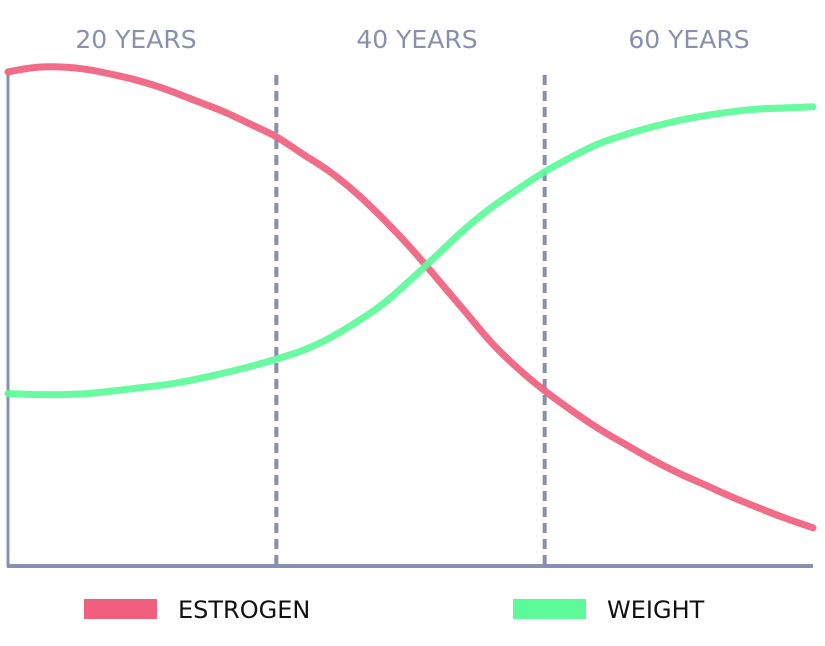 Image resolution: width=825 pixels, height=646 pixels. I want to click on legend-label-weight: WEIGHT, so click(656, 610).